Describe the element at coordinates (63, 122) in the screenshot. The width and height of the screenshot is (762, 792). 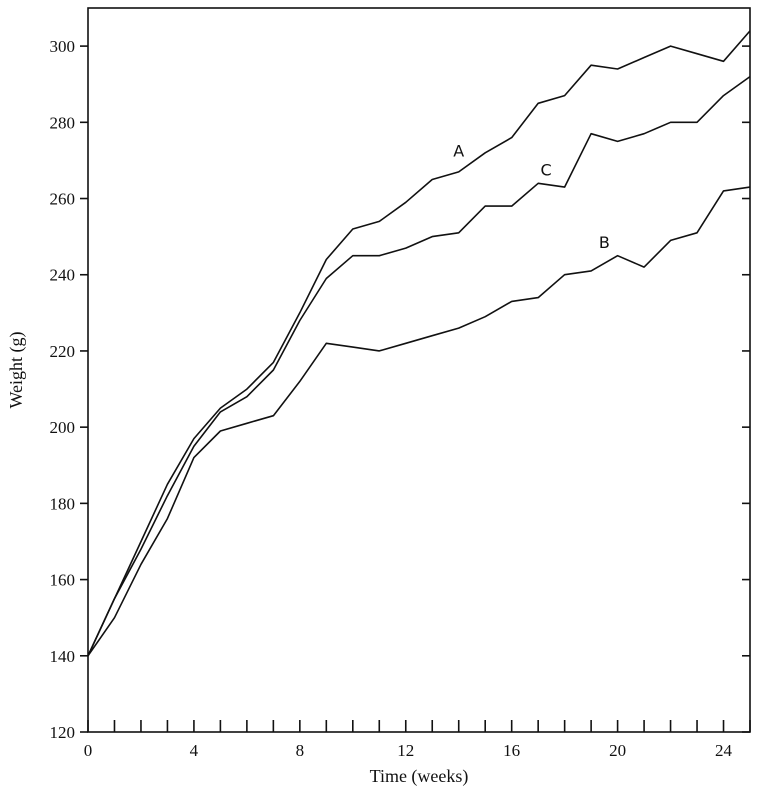
I see `y-tick-label: 280` at that location.